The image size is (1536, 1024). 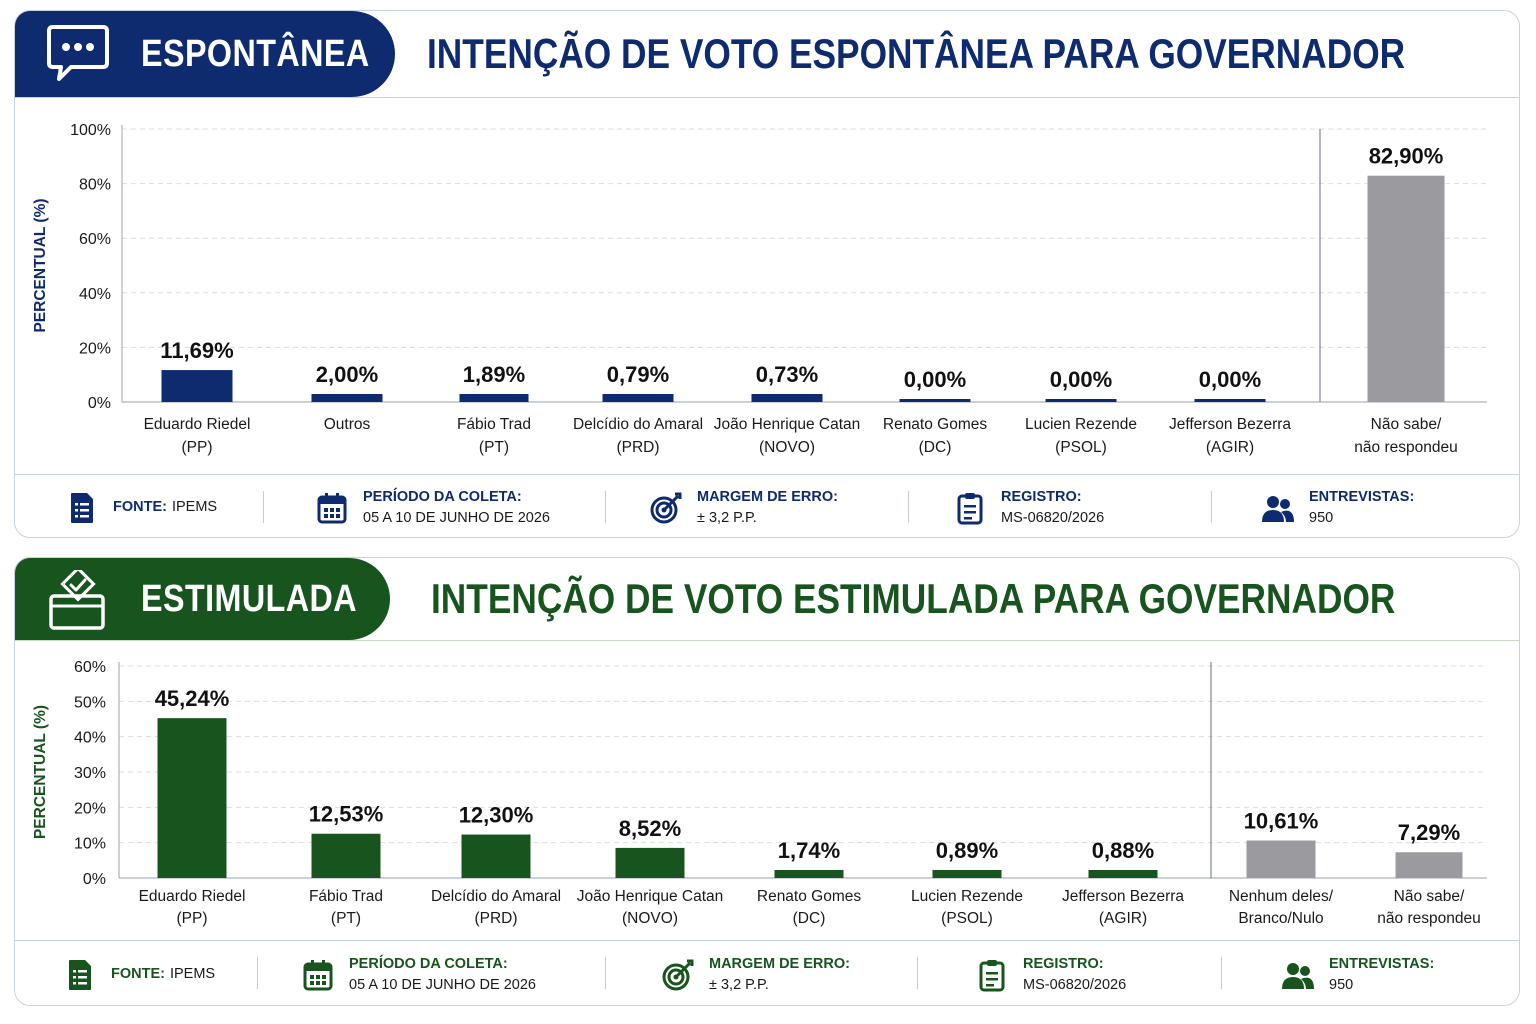 I want to click on badge-pill: ESPONTÂNEA, so click(x=205, y=54).